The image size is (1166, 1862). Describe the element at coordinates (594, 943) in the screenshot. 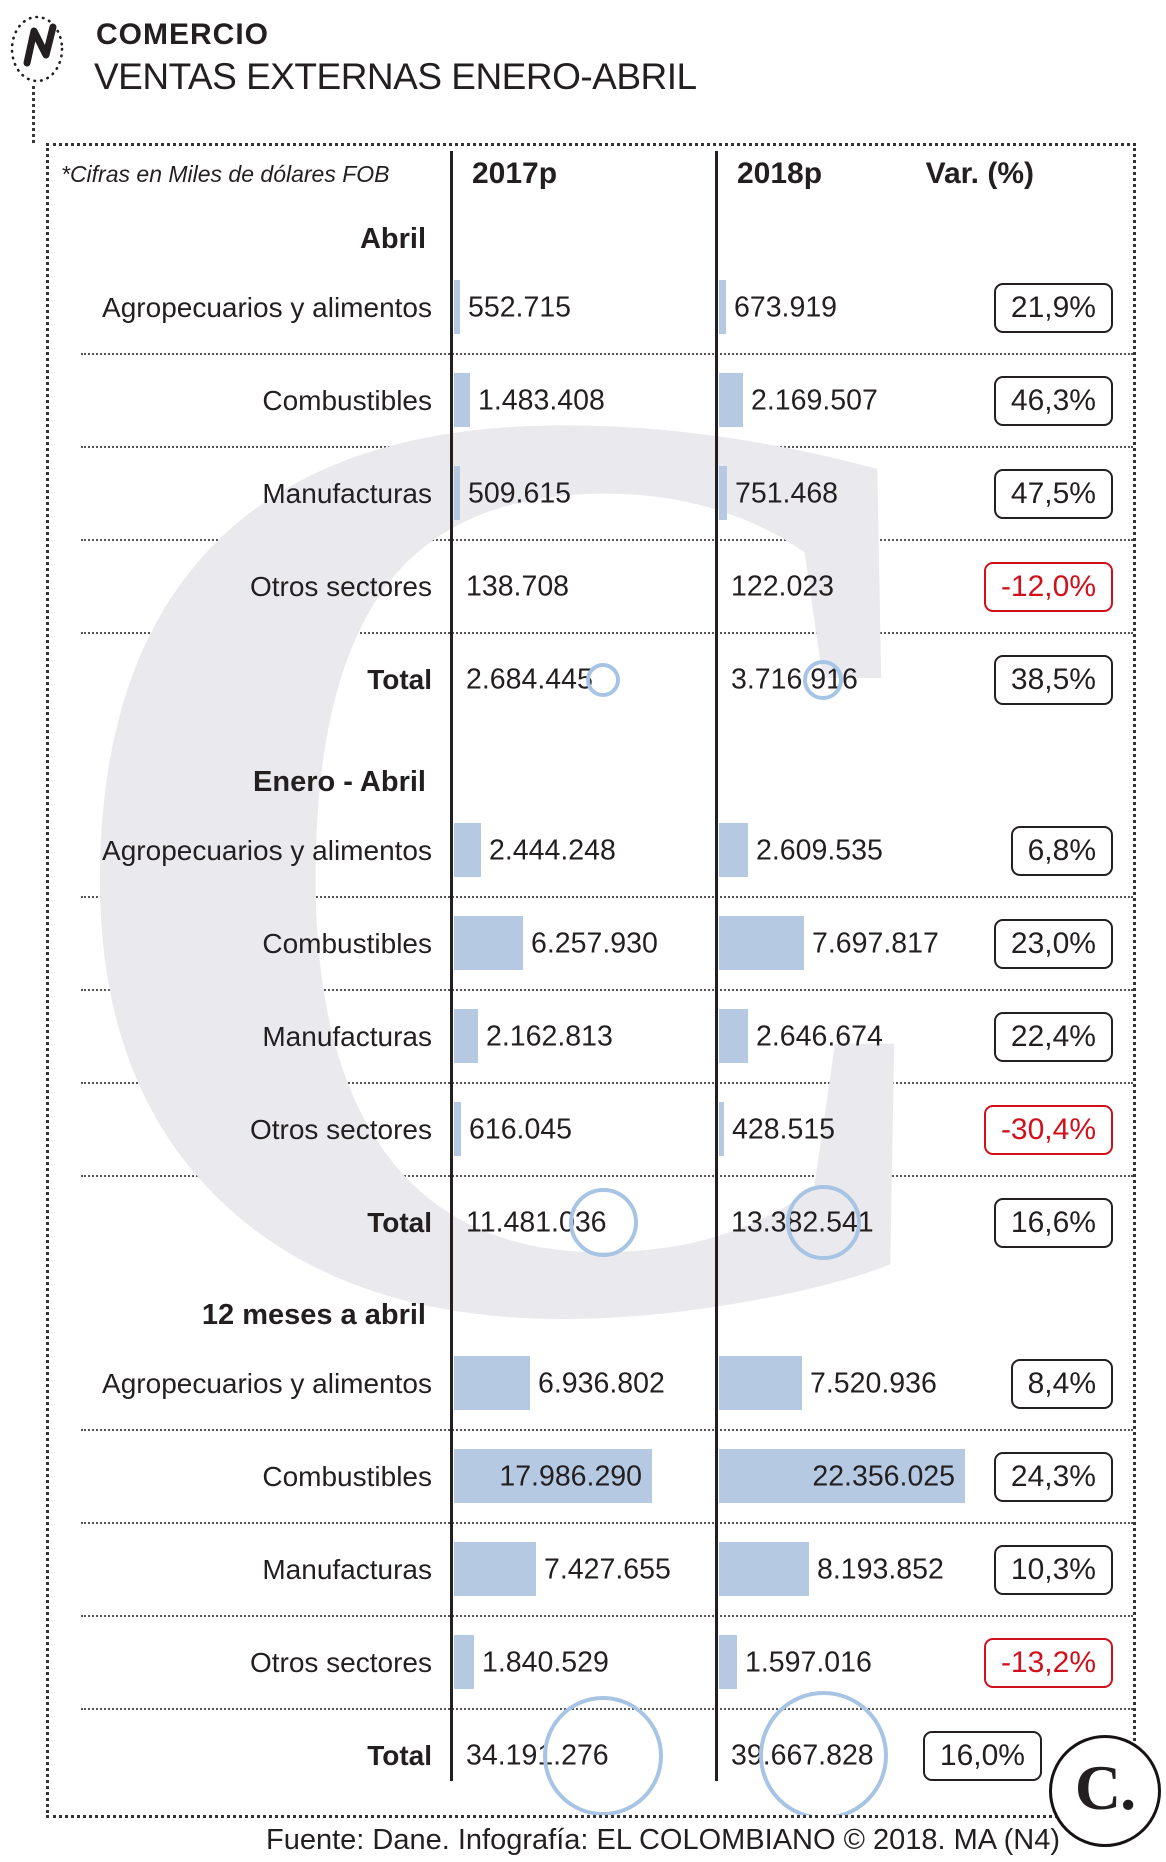

I see `value-2017: 6.257.930` at that location.